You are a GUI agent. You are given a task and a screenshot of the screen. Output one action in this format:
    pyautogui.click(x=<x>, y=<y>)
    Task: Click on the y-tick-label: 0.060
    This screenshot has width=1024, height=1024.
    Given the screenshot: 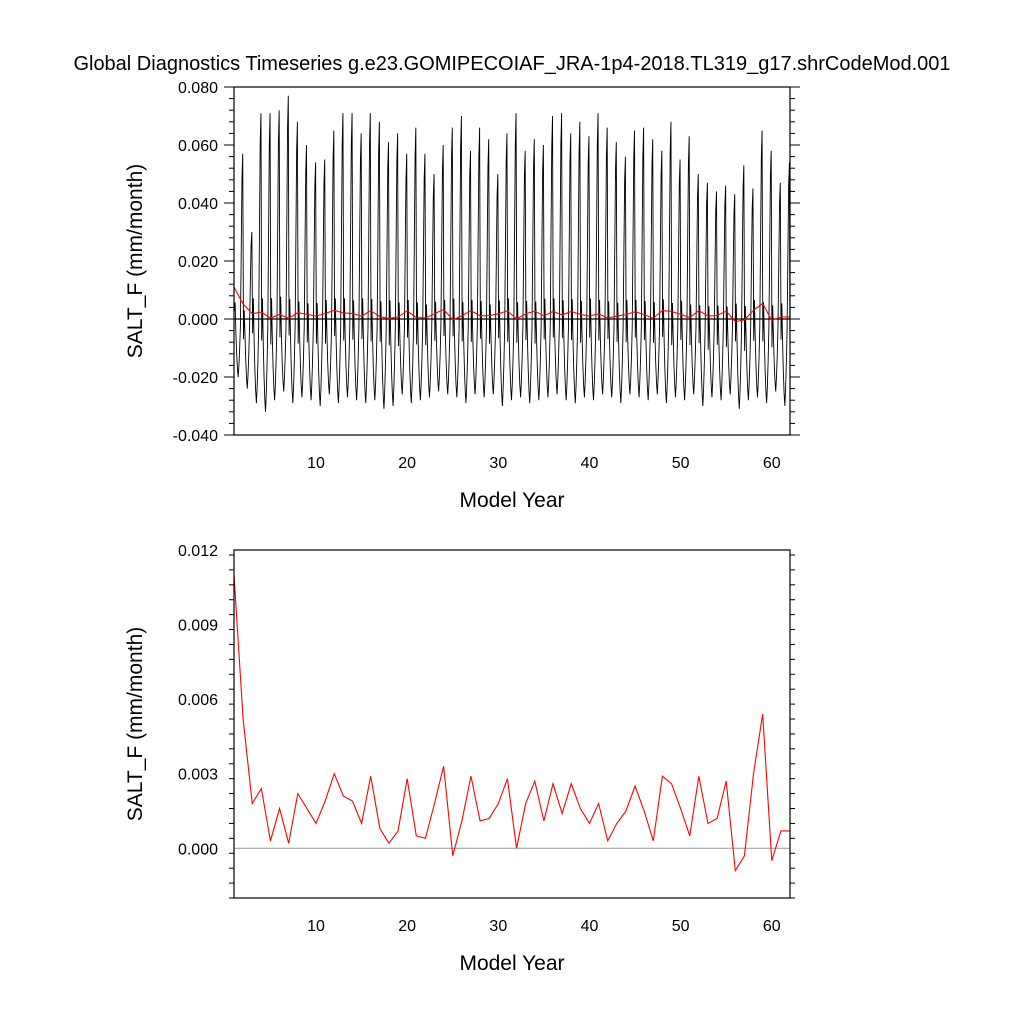 What is the action you would take?
    pyautogui.click(x=198, y=146)
    